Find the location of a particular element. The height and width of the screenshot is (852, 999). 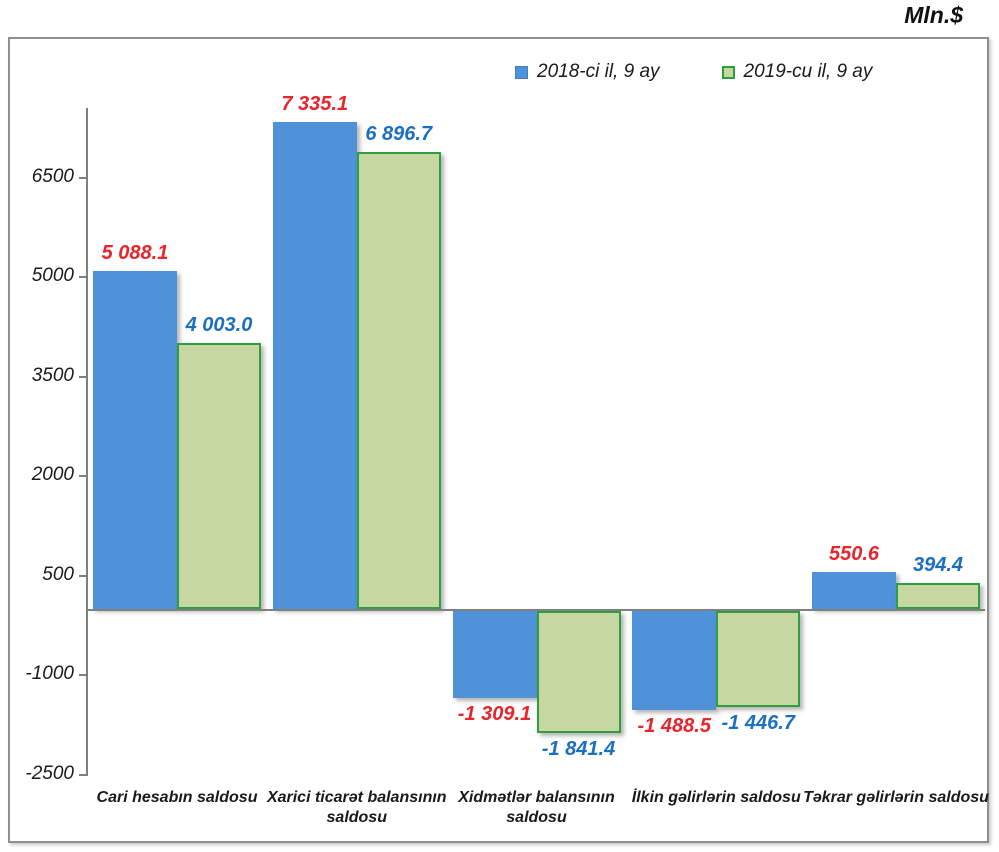

bar-value-label-2018-1: 7 335.1 is located at coordinates (315, 104).